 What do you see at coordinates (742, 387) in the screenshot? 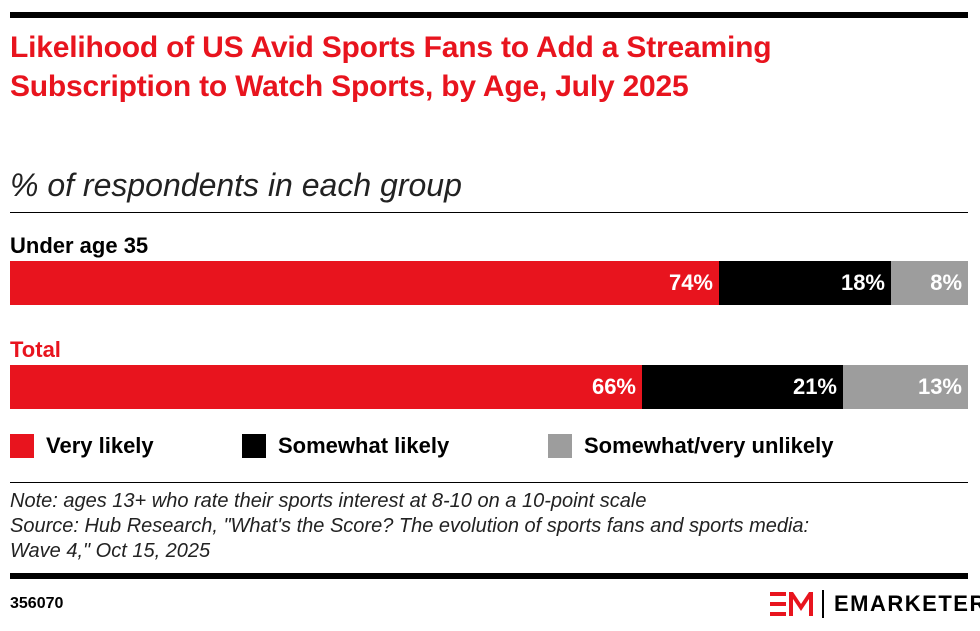
I see `bar-segment: 21%` at bounding box center [742, 387].